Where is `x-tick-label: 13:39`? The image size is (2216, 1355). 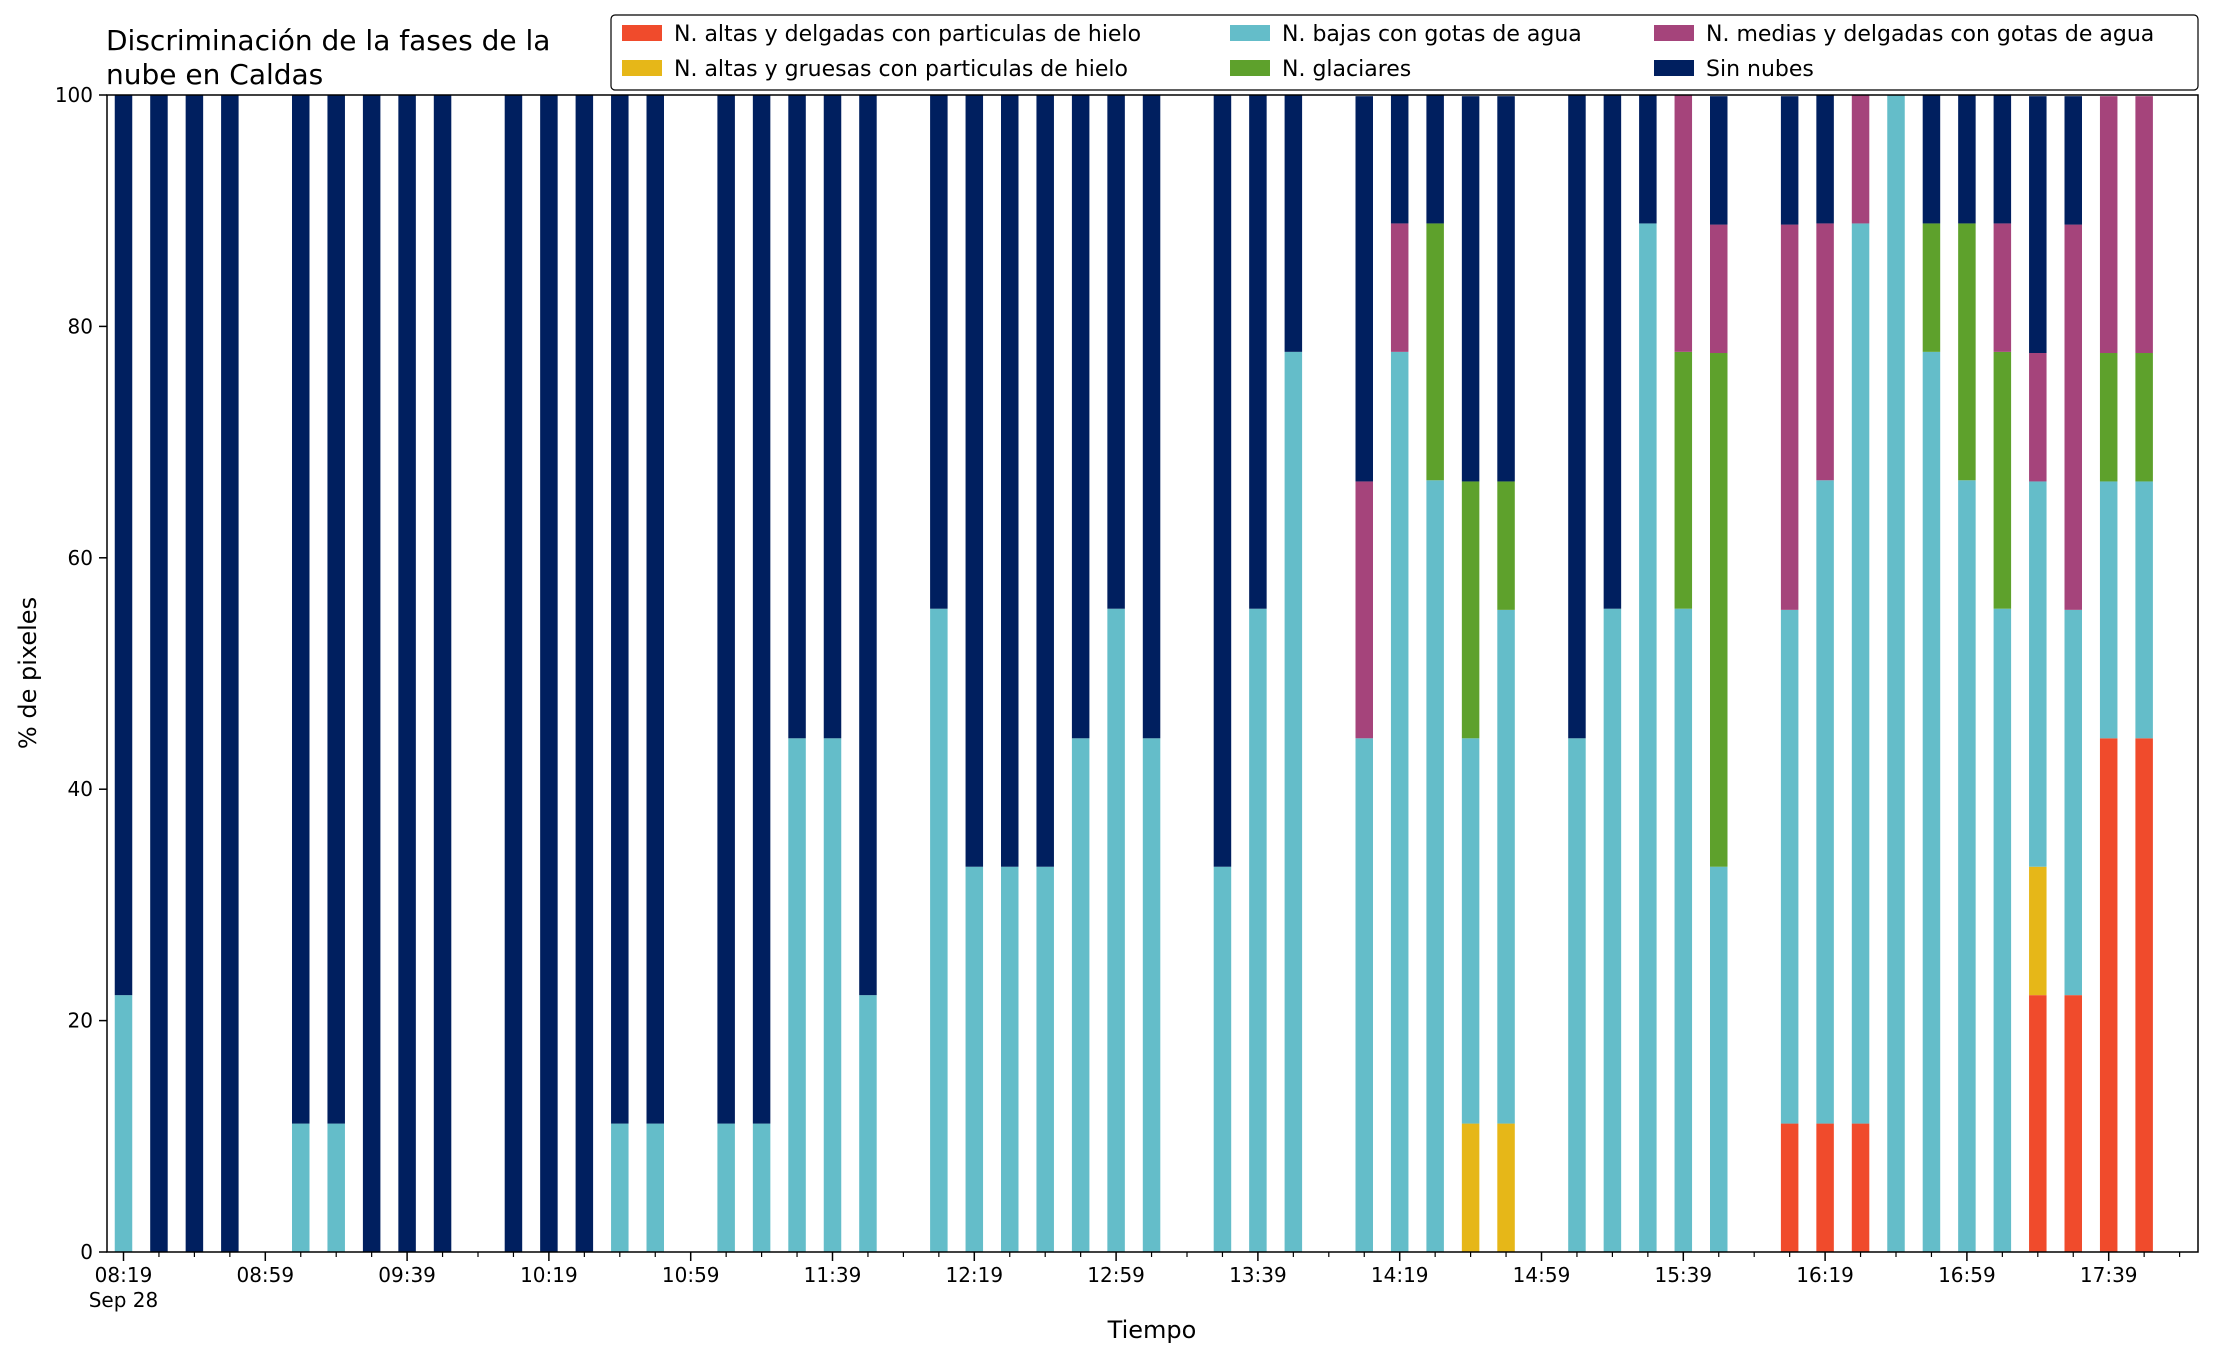 x-tick-label: 13:39 is located at coordinates (1258, 1275).